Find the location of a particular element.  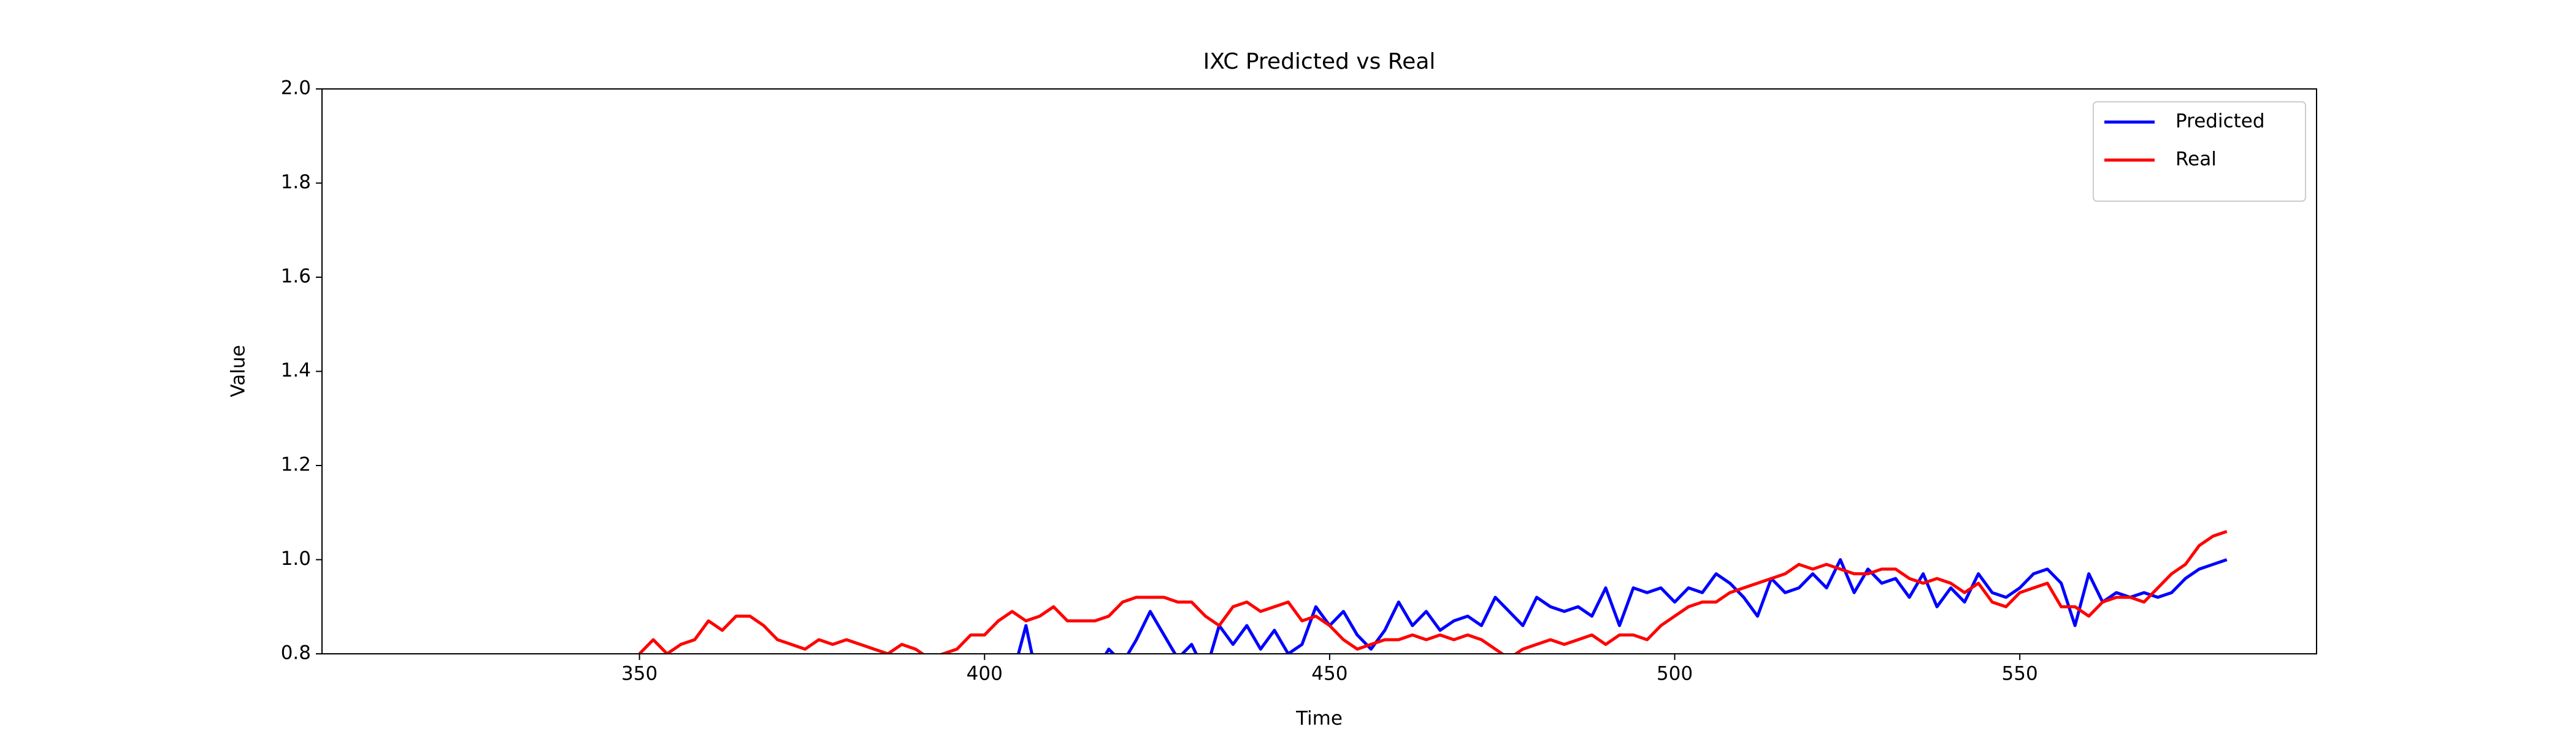

y-tick-label: 1.6 is located at coordinates (296, 277).